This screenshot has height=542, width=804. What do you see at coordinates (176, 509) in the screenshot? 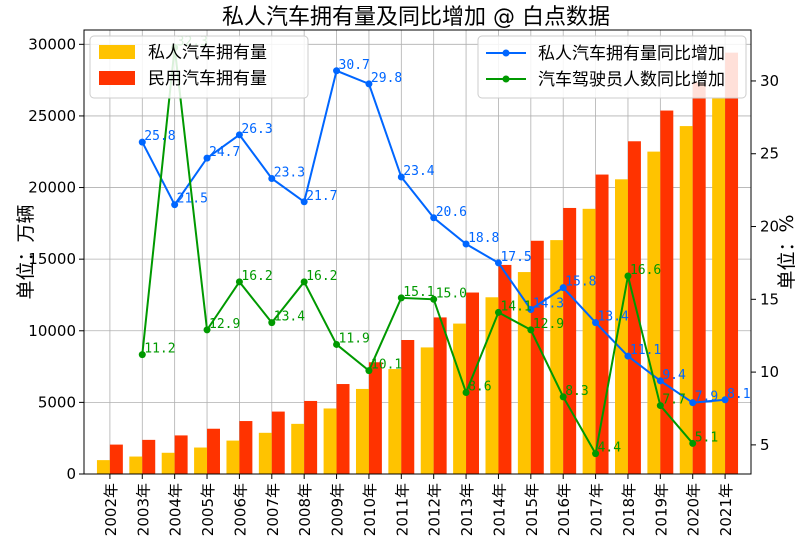
I see `x-tick-label: 2004年` at bounding box center [176, 509].